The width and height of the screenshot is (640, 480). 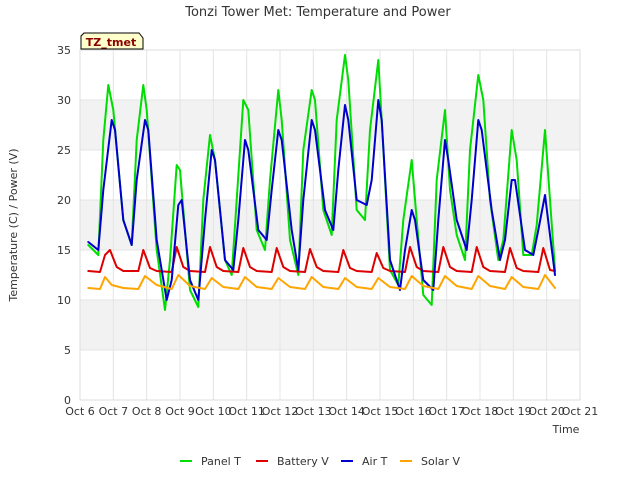 I want to click on series-line-battery-v, so click(x=321, y=259).